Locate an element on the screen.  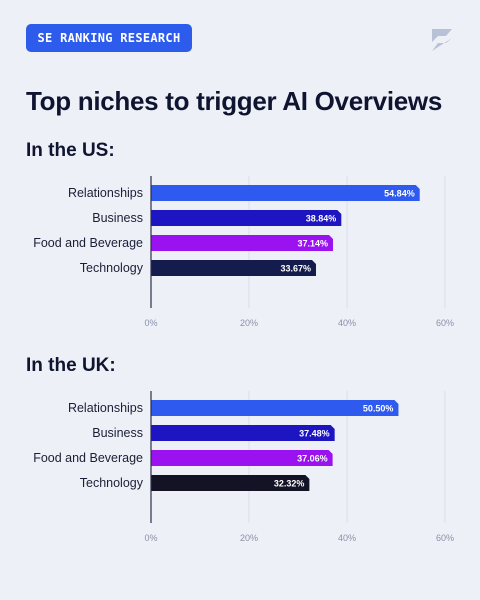
bar-value-label: 37.14% is located at coordinates (312, 244).